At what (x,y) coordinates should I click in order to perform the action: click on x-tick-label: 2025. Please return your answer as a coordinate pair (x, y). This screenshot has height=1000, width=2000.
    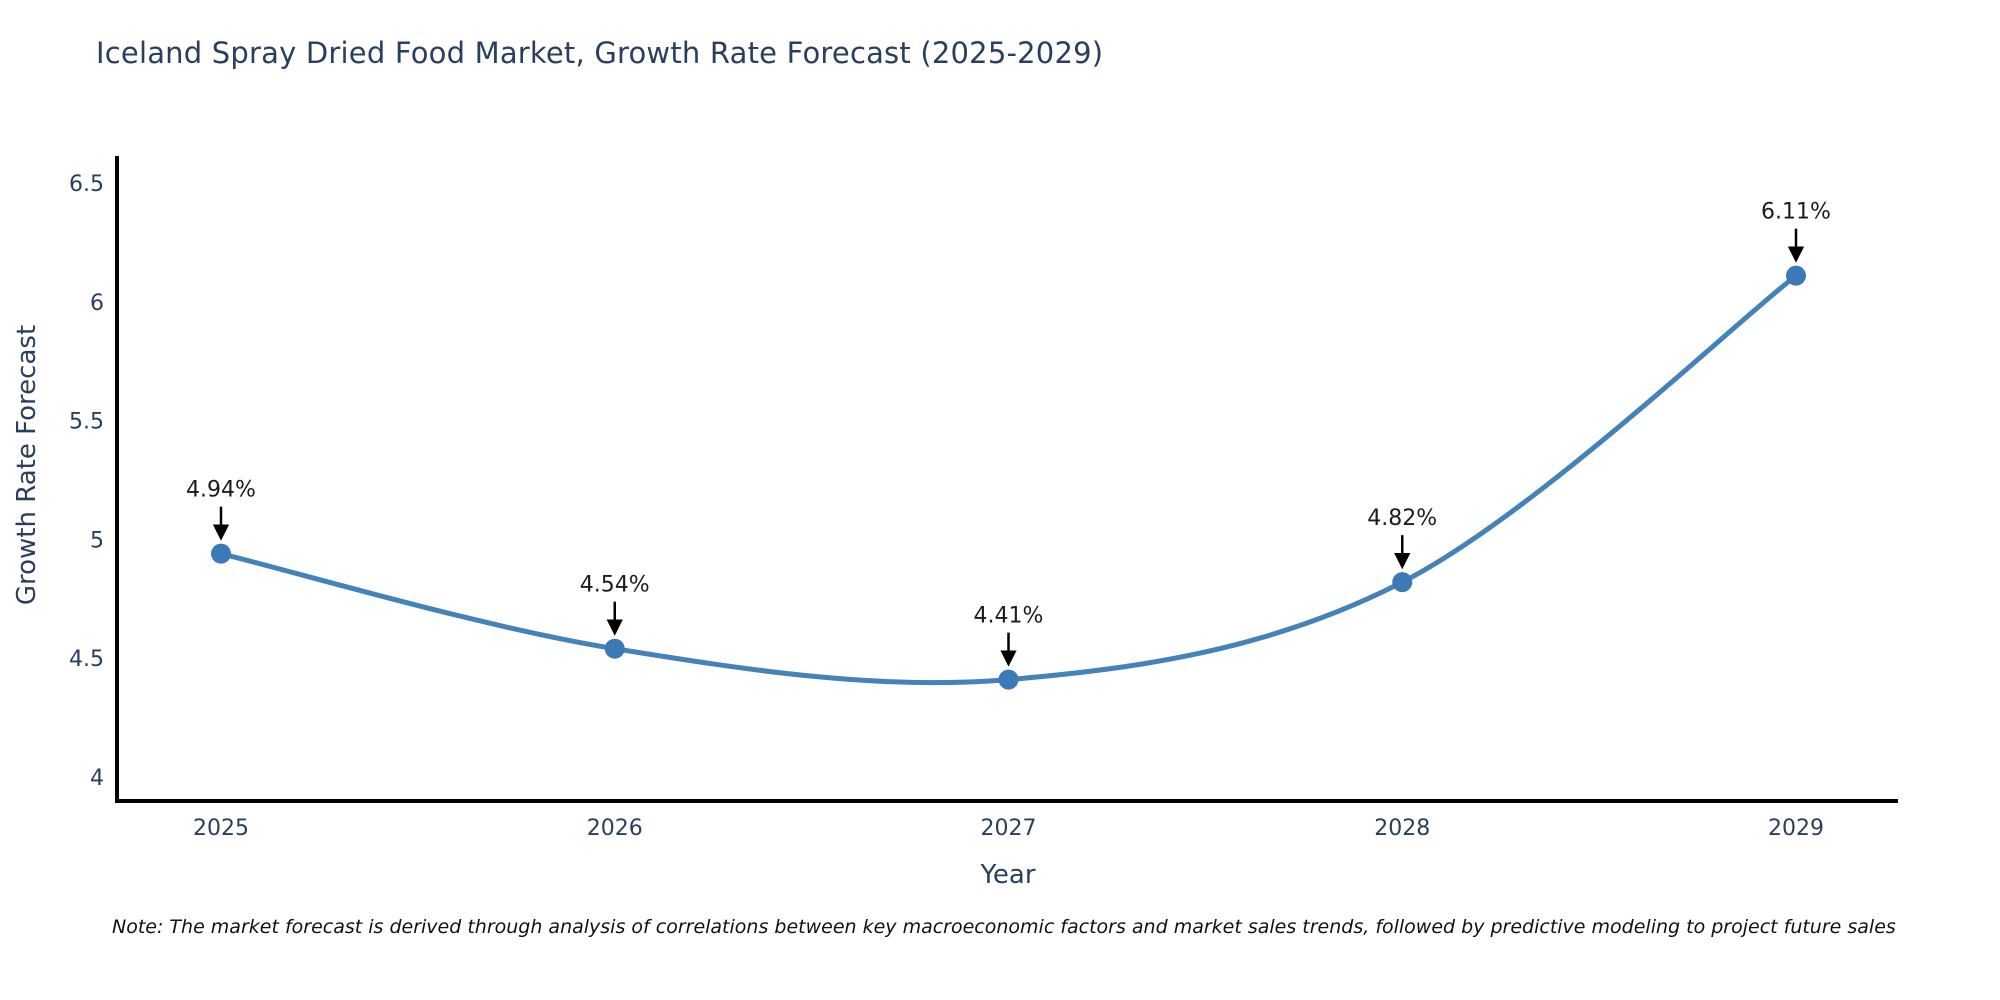
    Looking at the image, I should click on (221, 828).